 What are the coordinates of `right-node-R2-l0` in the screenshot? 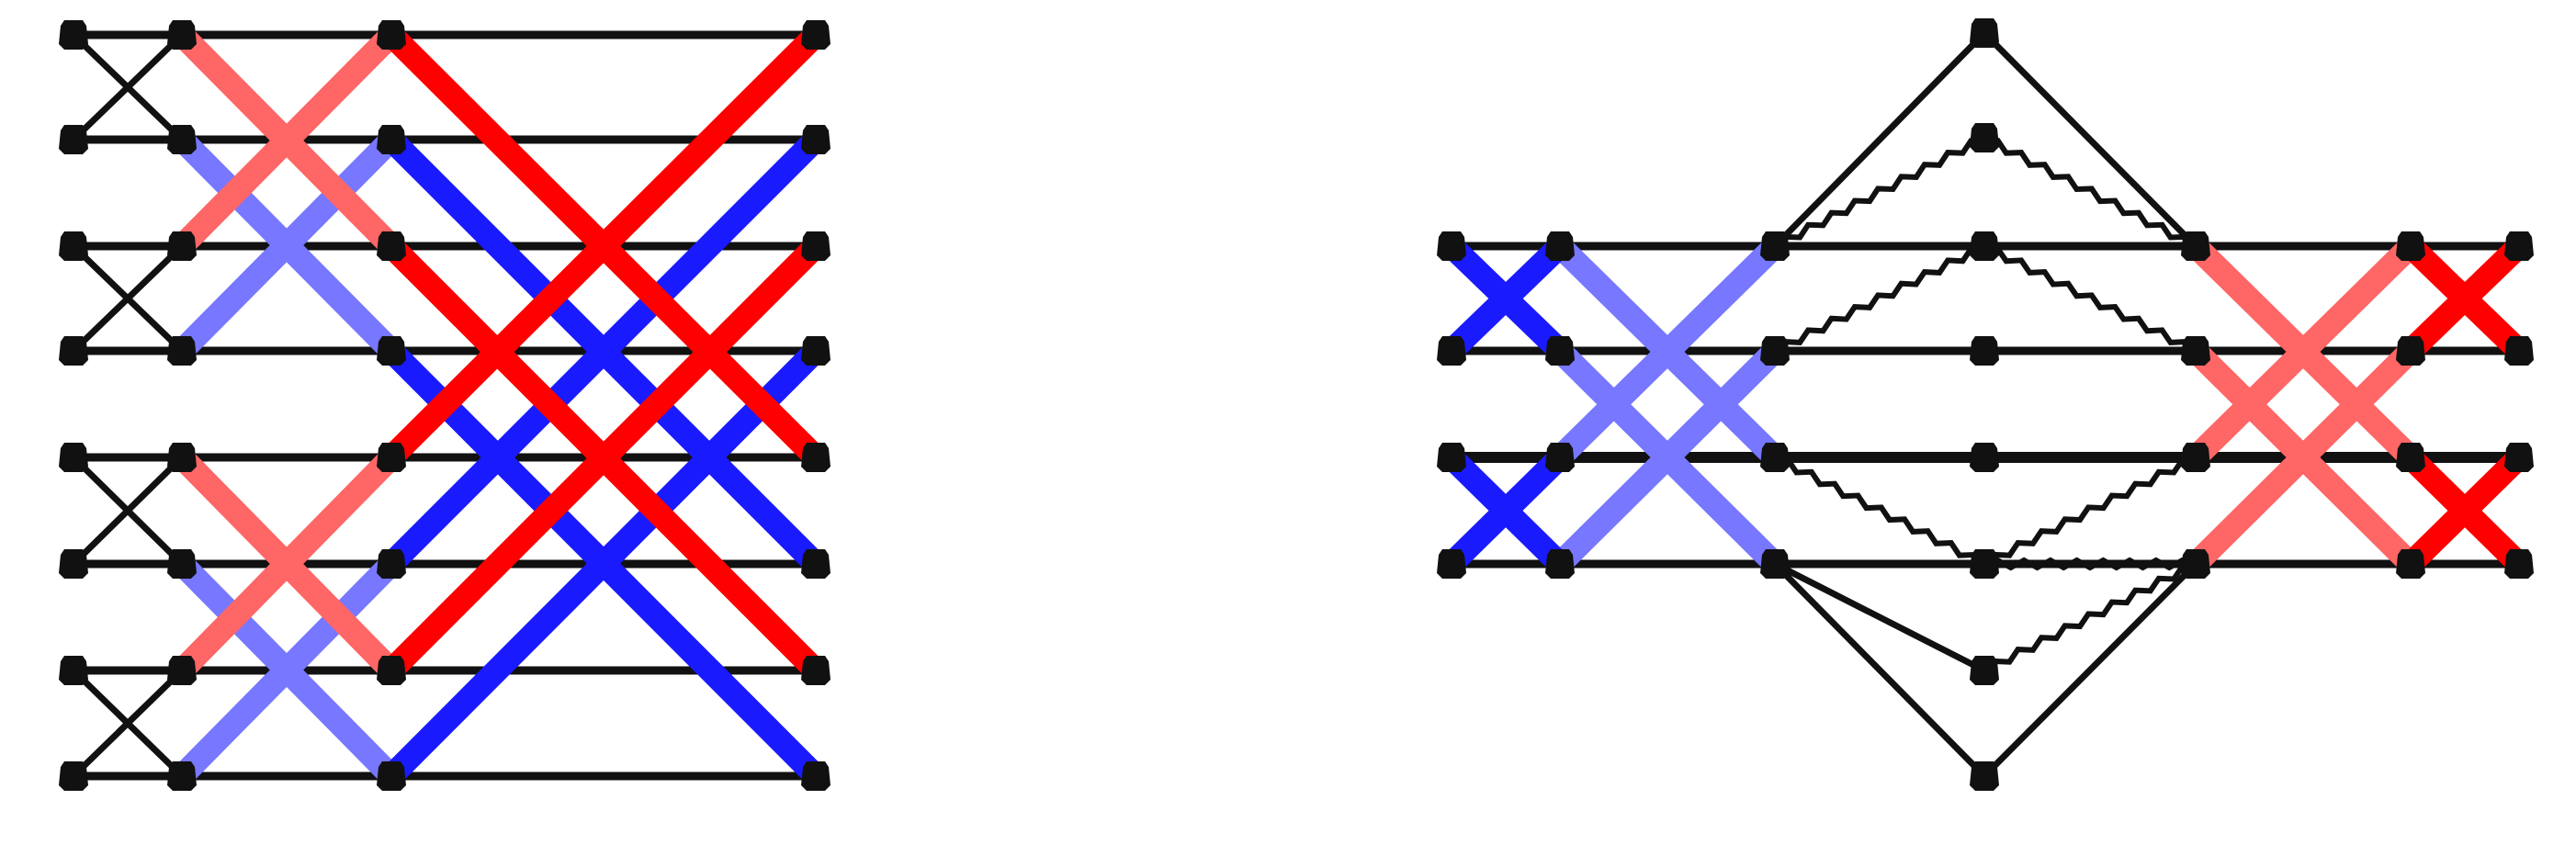 It's located at (2519, 246).